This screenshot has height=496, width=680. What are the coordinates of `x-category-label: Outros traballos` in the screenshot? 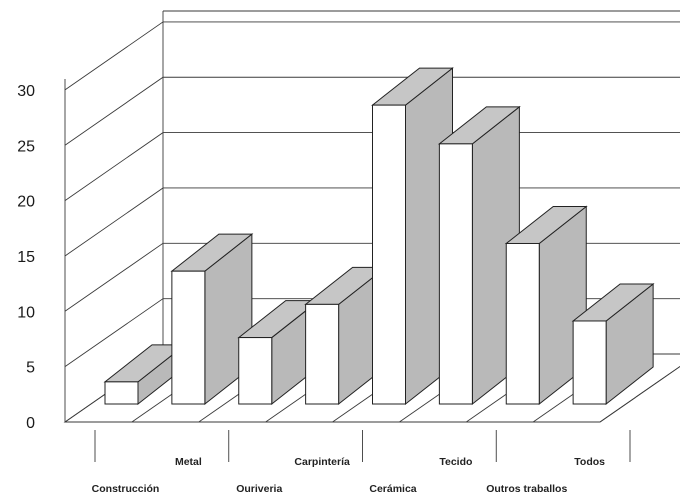 It's located at (526, 489).